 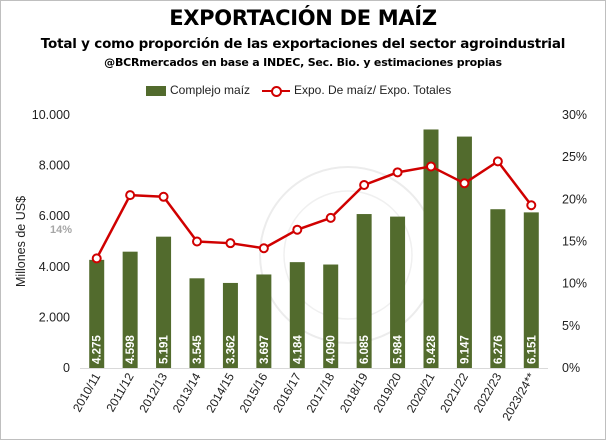 I want to click on line-point-2017/18, so click(x=330, y=217).